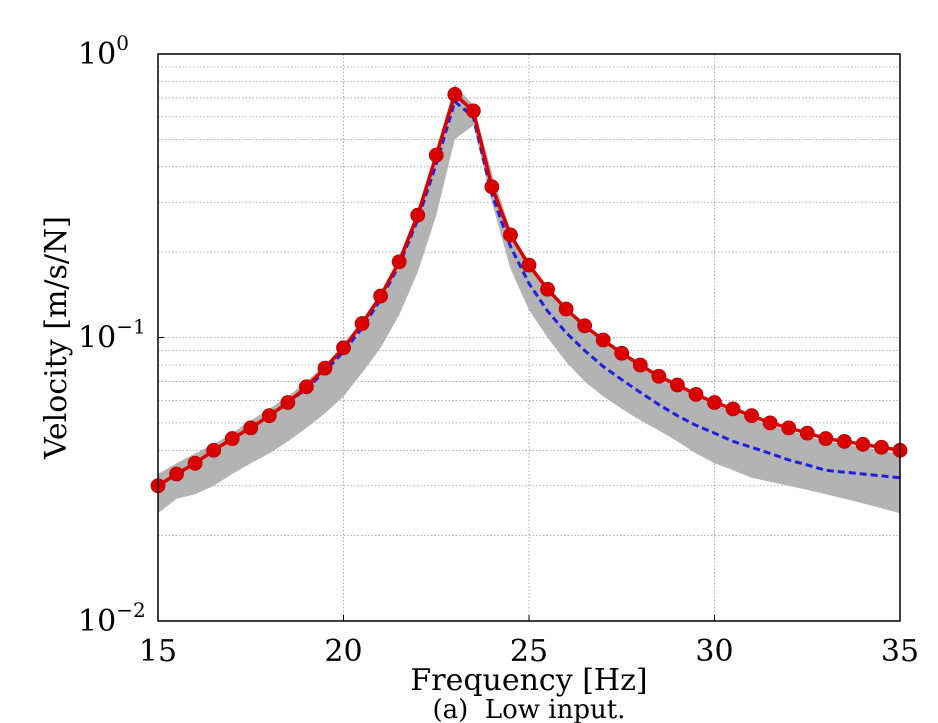 The image size is (938, 723). I want to click on figure-caption: (a) Low input., so click(529, 709).